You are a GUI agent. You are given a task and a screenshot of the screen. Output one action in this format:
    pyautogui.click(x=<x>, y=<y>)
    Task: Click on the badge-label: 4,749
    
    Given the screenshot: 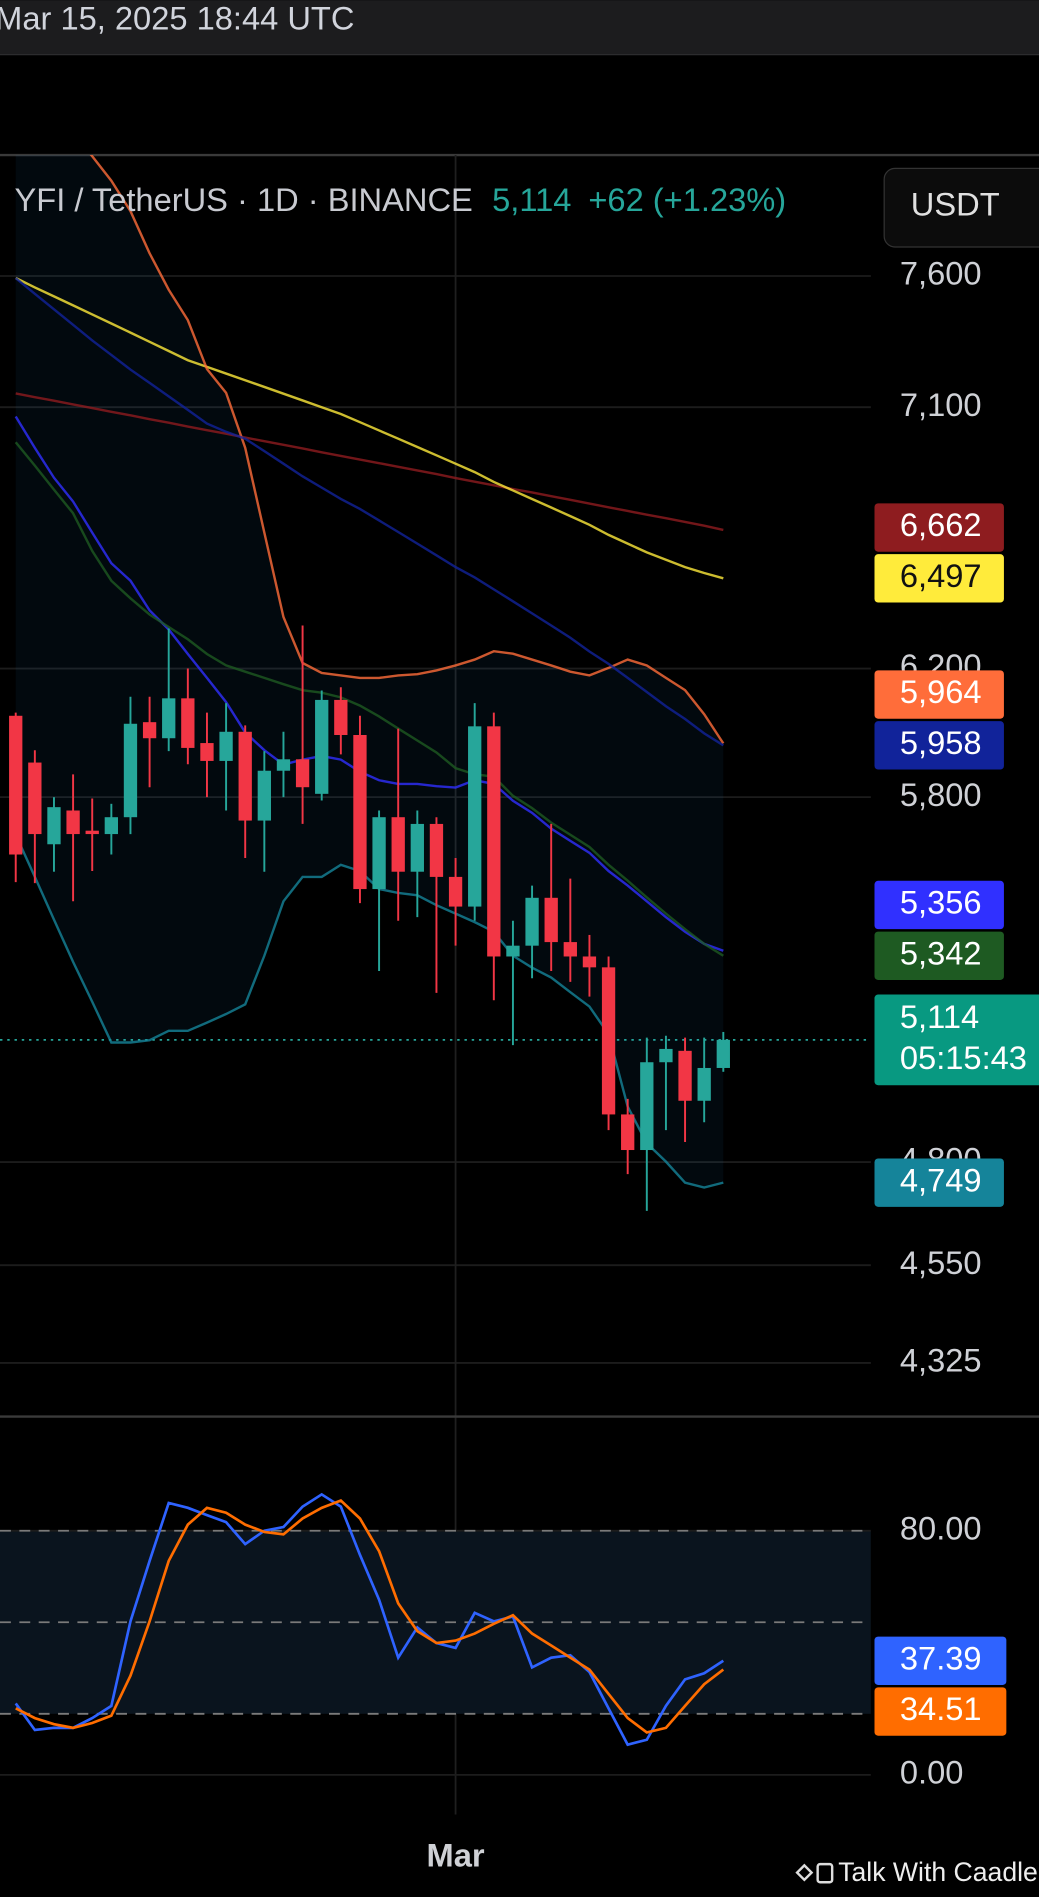 What is the action you would take?
    pyautogui.click(x=941, y=1179)
    